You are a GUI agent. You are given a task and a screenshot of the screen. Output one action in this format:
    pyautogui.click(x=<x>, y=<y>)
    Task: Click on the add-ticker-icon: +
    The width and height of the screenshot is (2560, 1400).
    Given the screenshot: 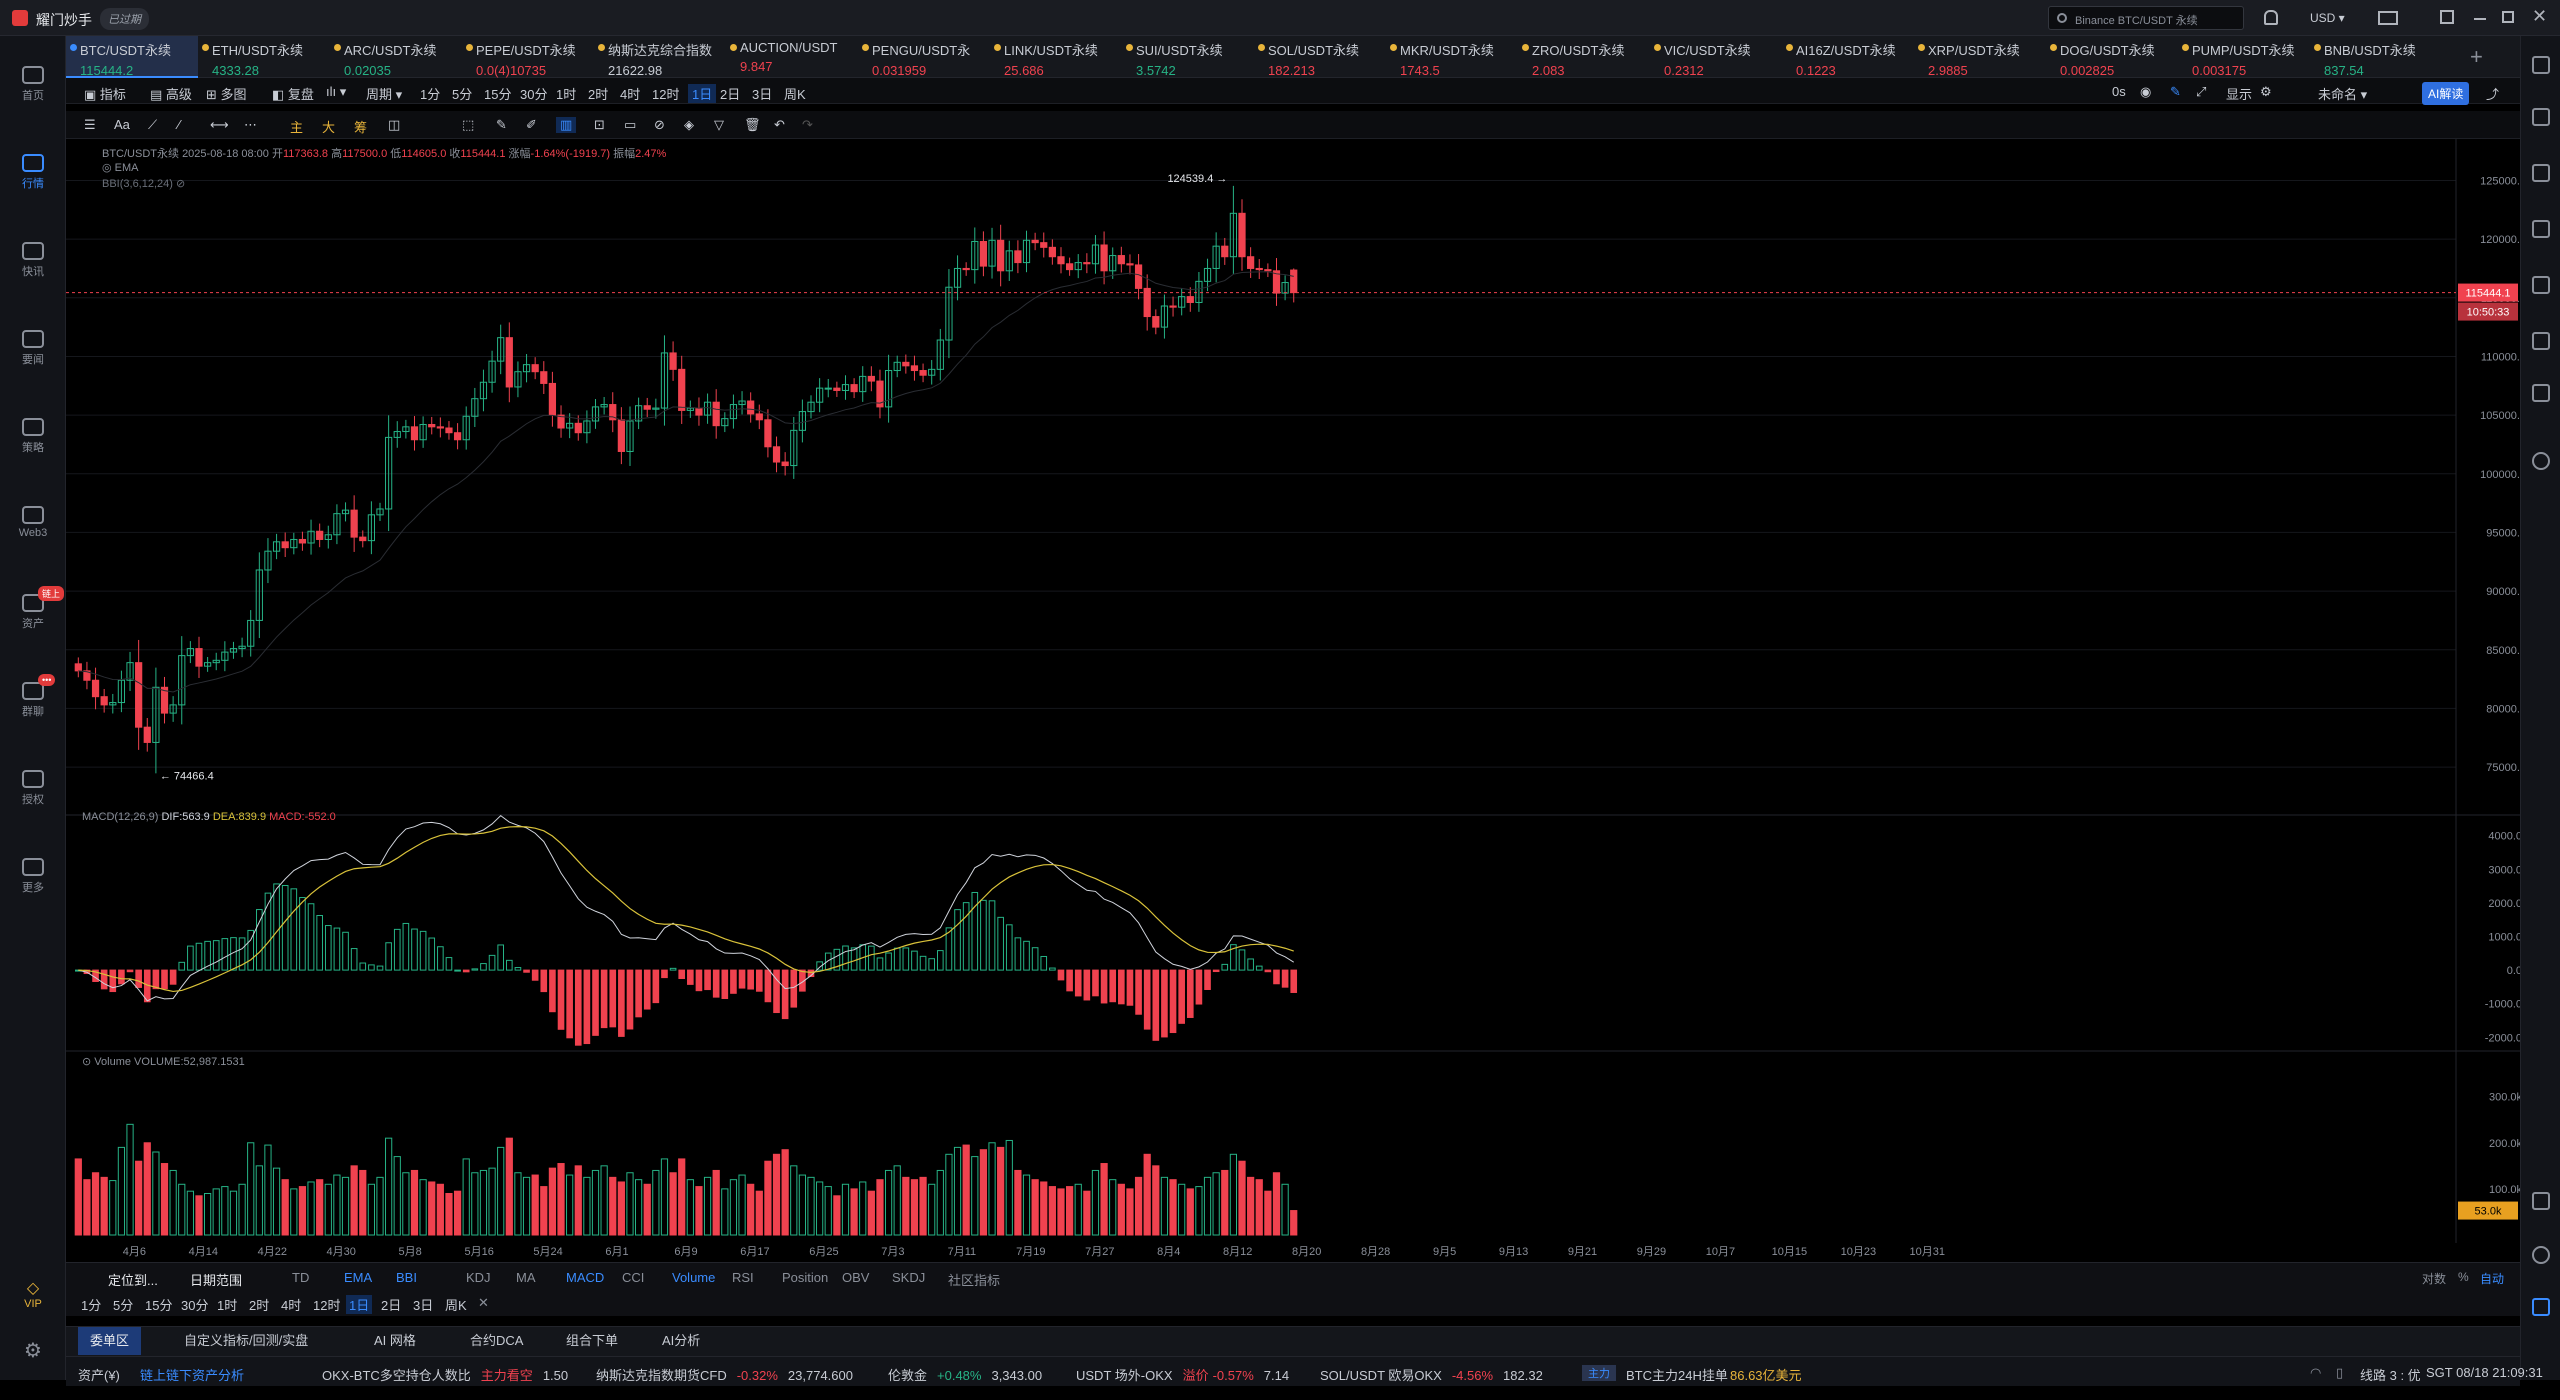 What is the action you would take?
    pyautogui.click(x=2476, y=56)
    